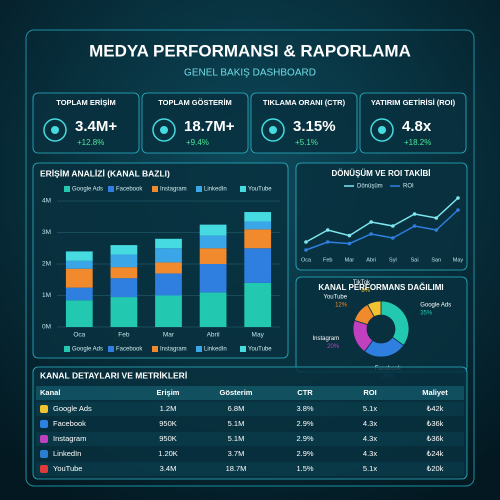 The width and height of the screenshot is (500, 500). What do you see at coordinates (236, 408) in the screenshot?
I see `table-cell: 6.8M` at bounding box center [236, 408].